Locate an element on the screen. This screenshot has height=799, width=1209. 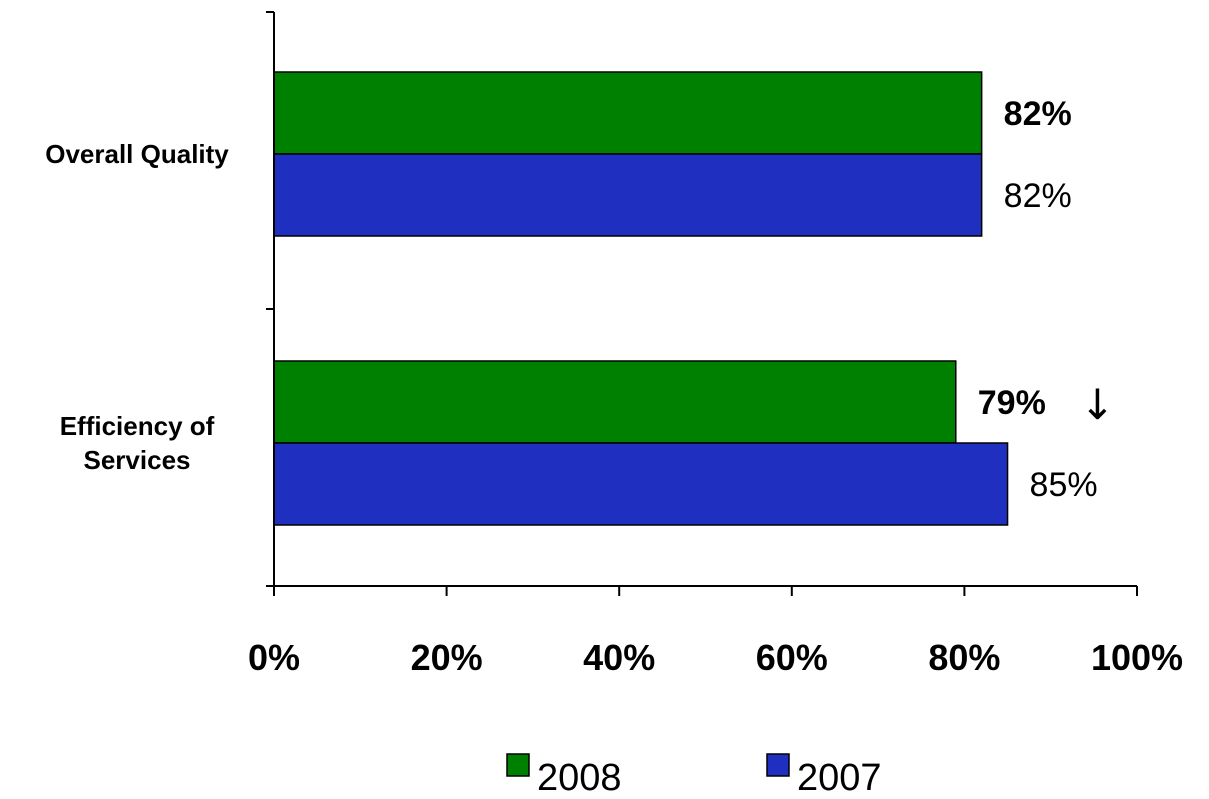
bar-2007-overall-quality is located at coordinates (628, 195).